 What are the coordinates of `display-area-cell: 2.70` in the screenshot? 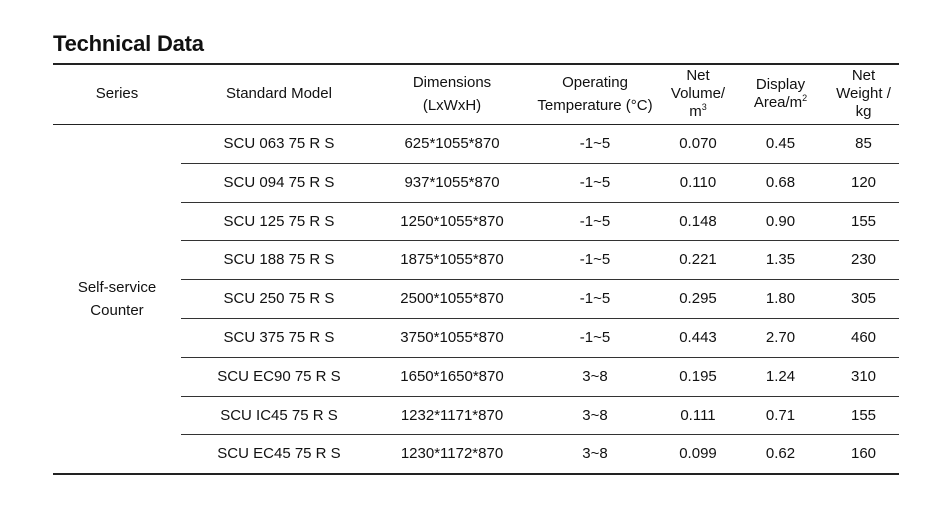 It's located at (780, 337).